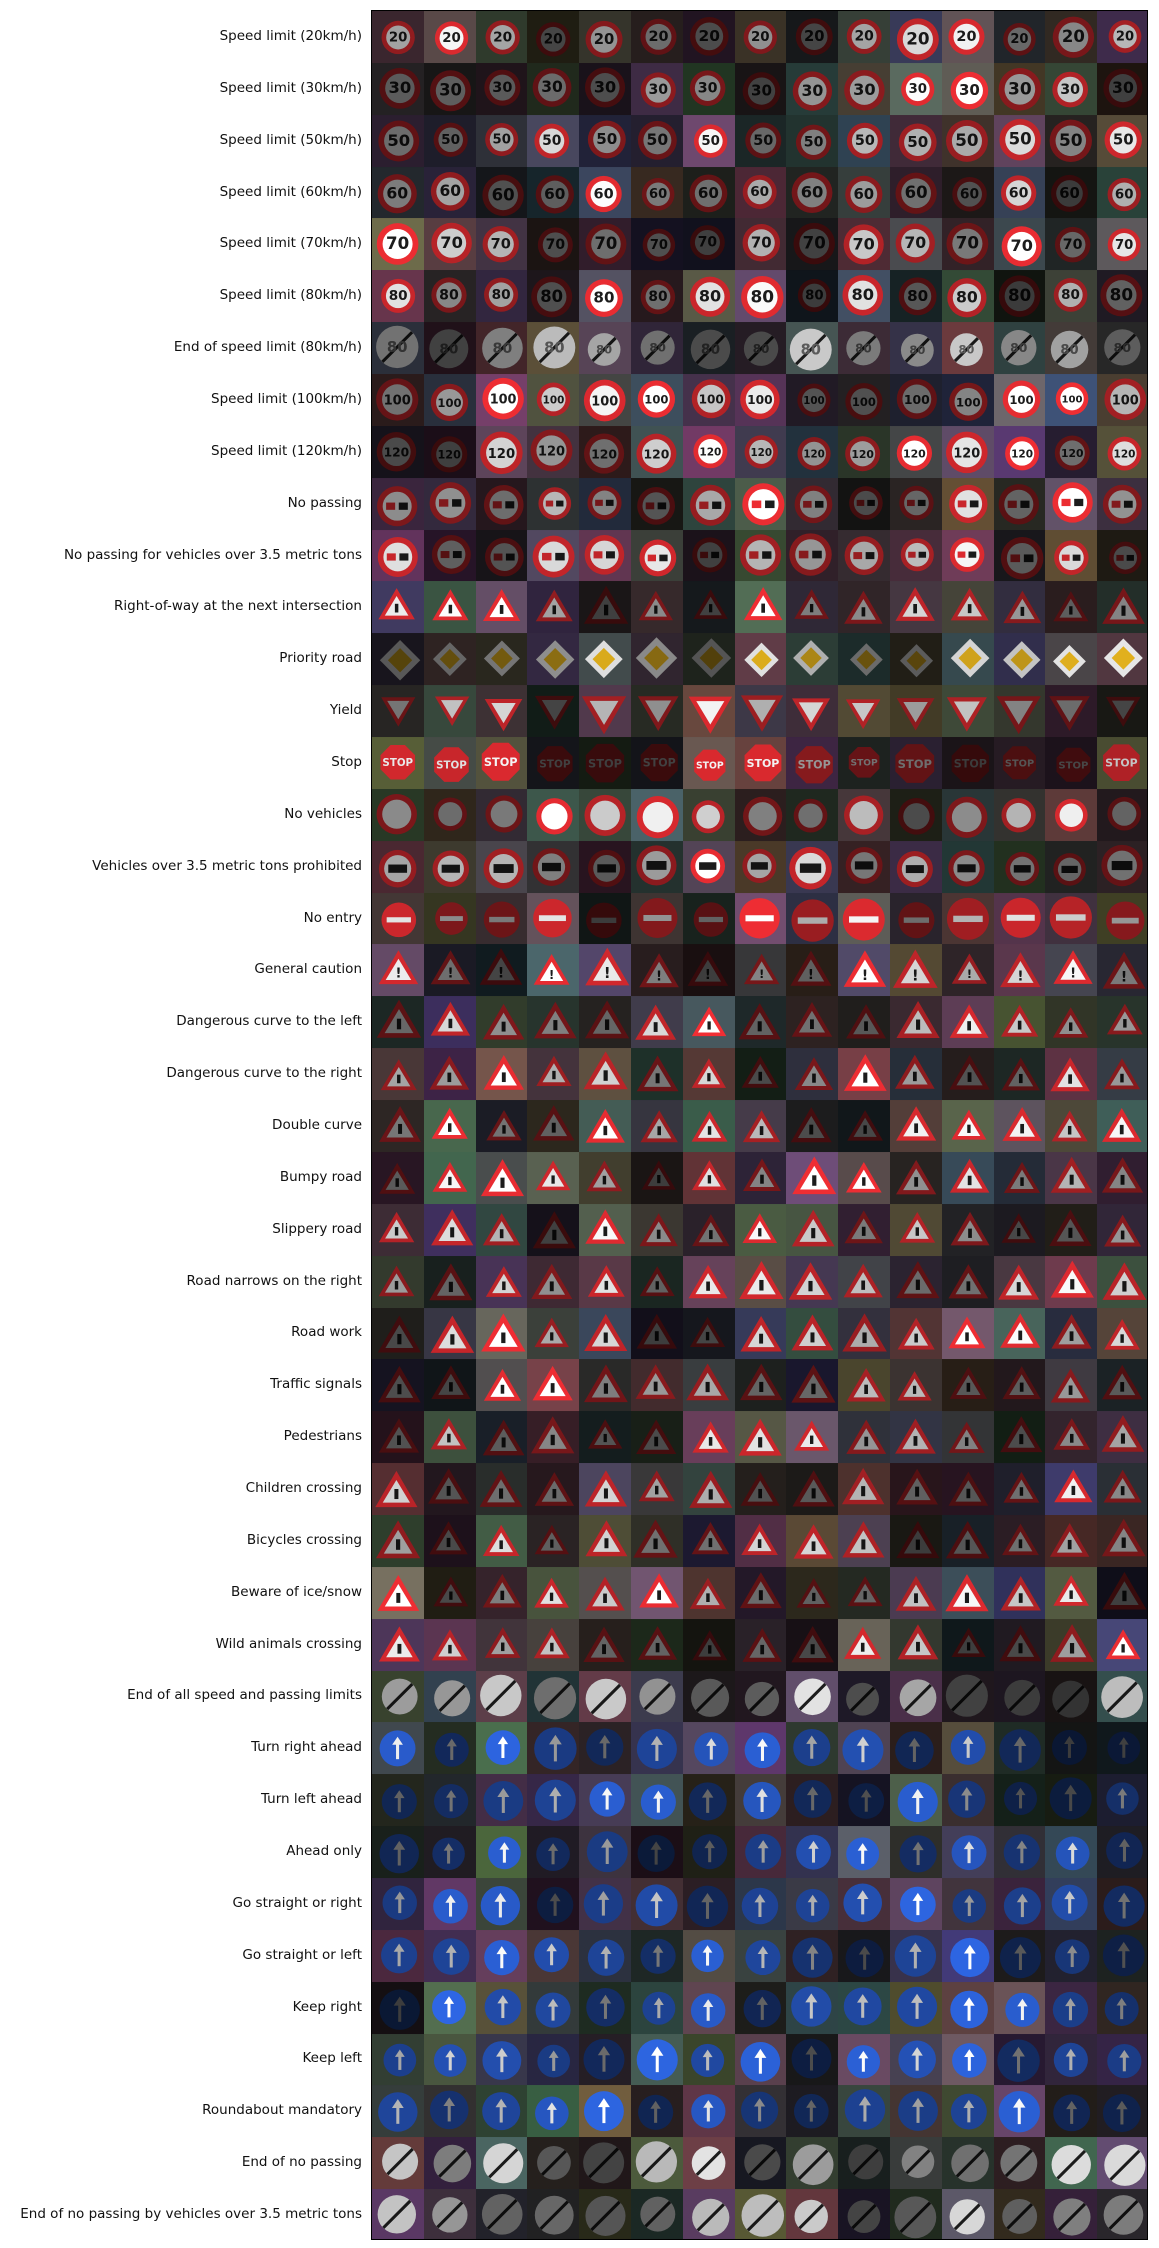 The width and height of the screenshot is (1159, 2248). I want to click on row-label: End of speed limit (80km/h), so click(267, 347).